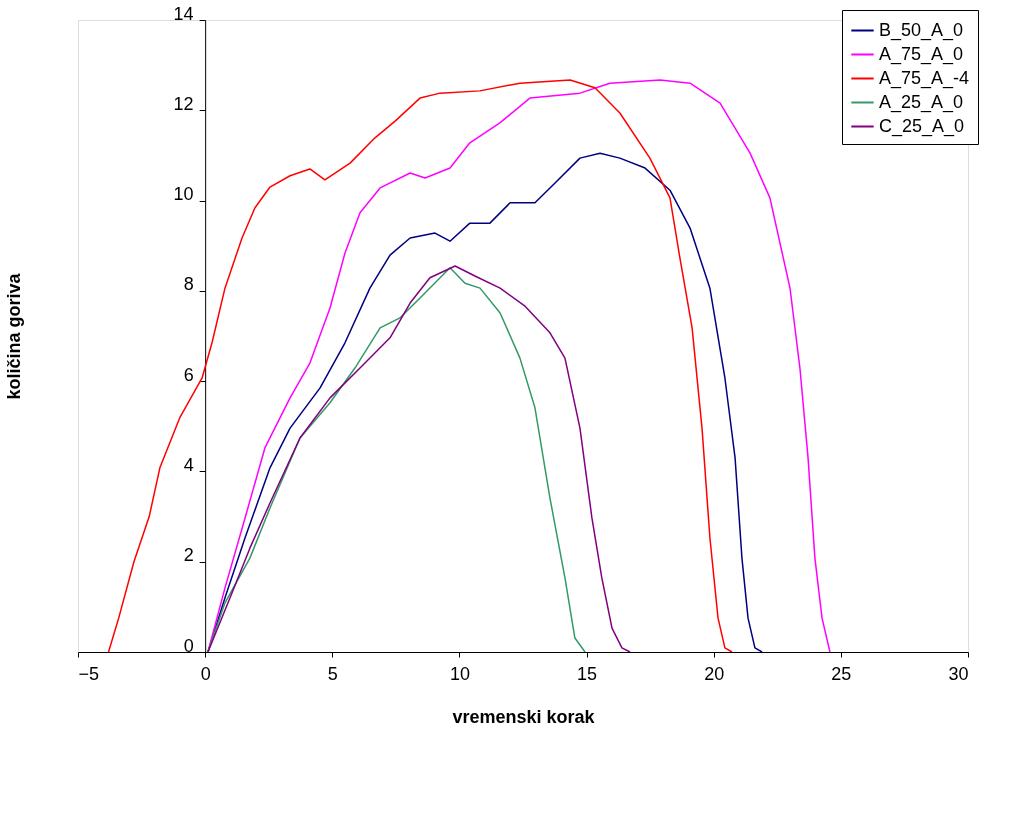 Image resolution: width=1012 pixels, height=820 pixels. Describe the element at coordinates (459, 673) in the screenshot. I see `x-tick-label: 10` at that location.